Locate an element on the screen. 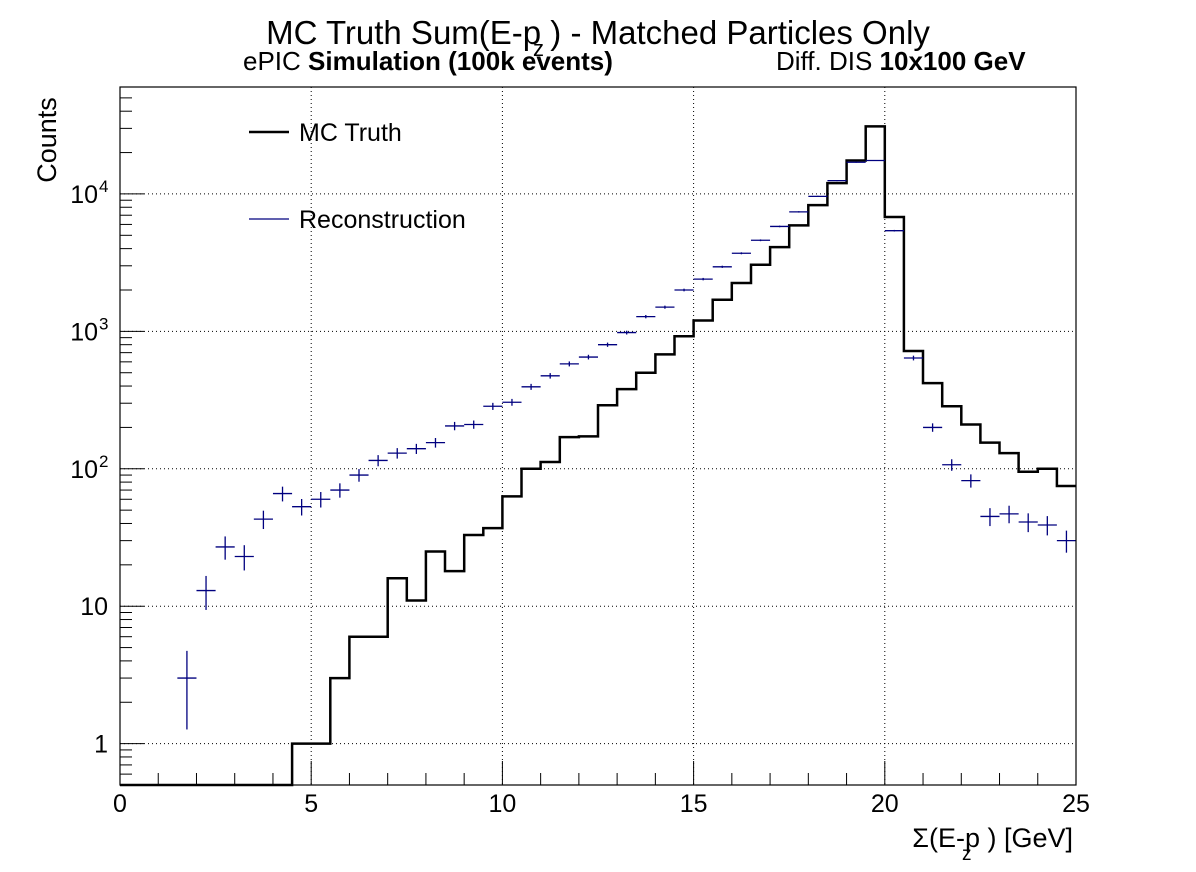  x-tick-label: 15 is located at coordinates (694, 804).